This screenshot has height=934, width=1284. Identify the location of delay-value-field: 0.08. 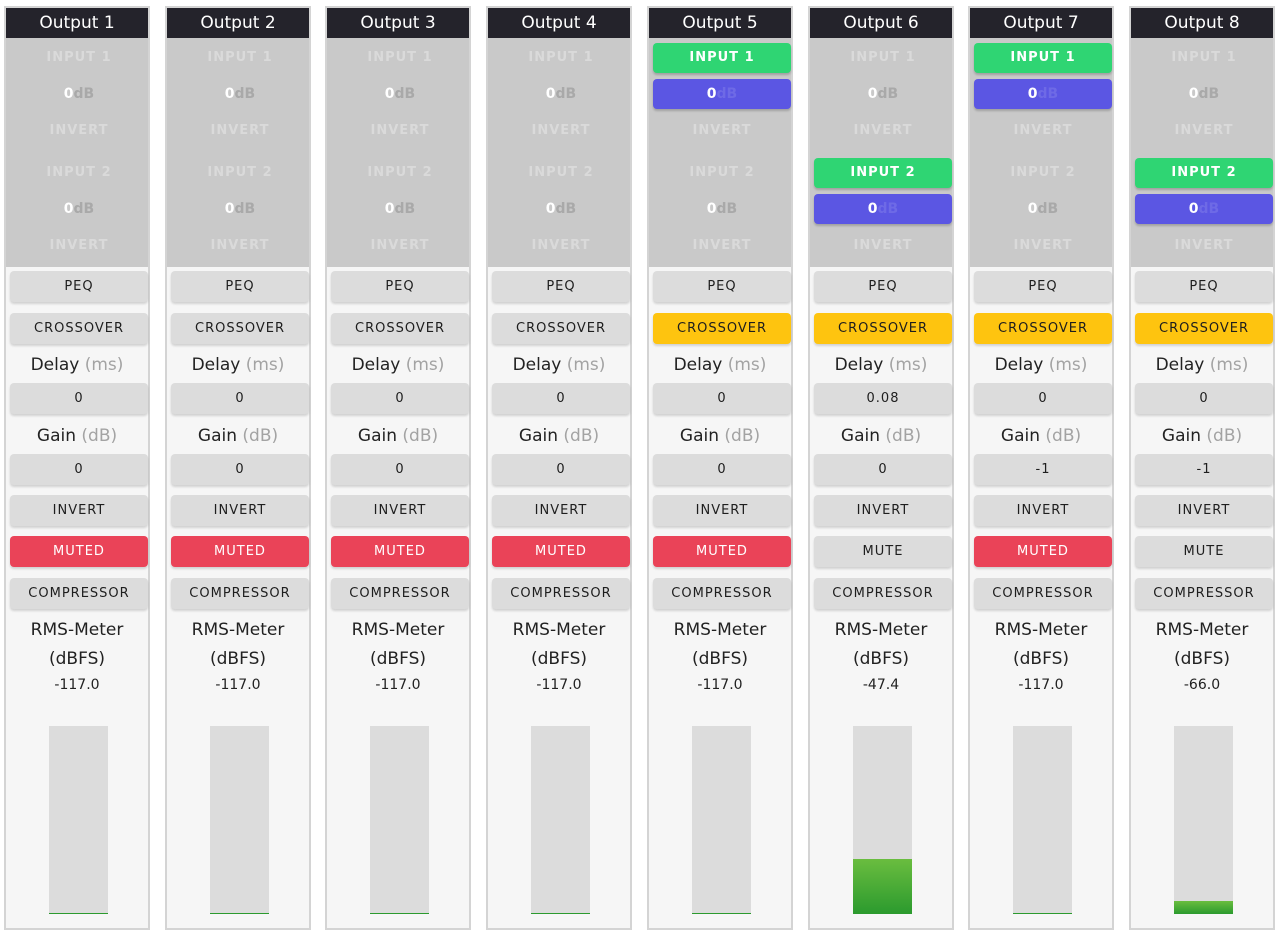
(883, 398).